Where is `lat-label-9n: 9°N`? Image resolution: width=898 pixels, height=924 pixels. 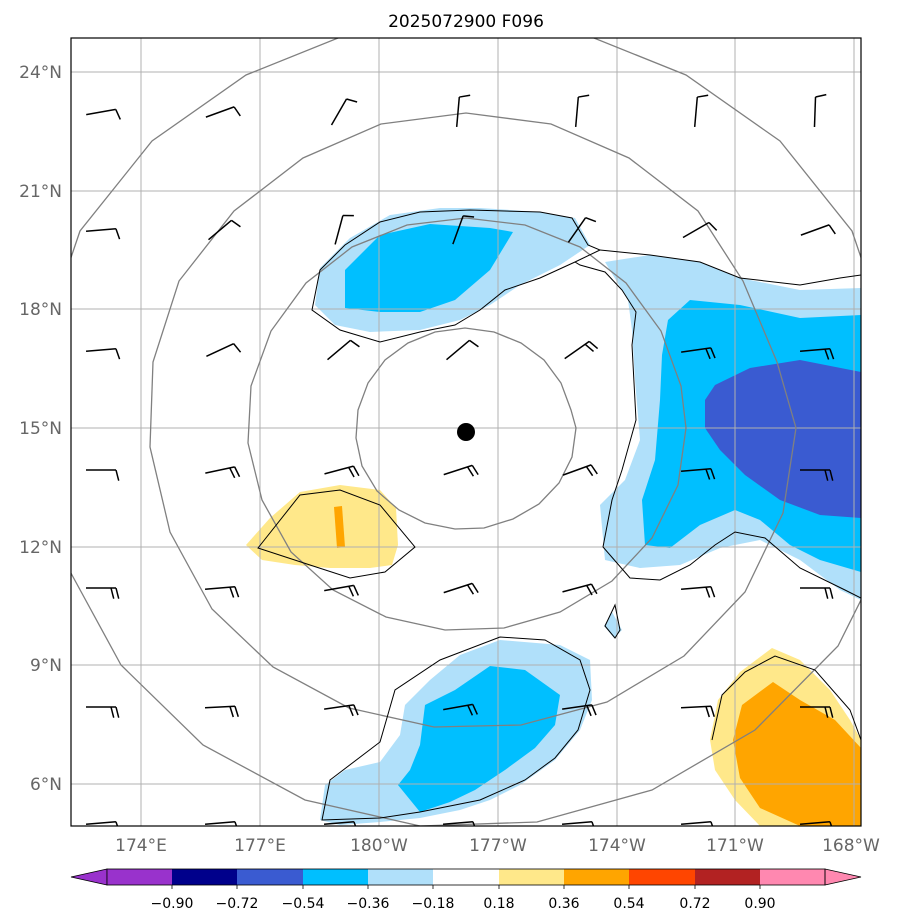 lat-label-9n: 9°N is located at coordinates (46, 666).